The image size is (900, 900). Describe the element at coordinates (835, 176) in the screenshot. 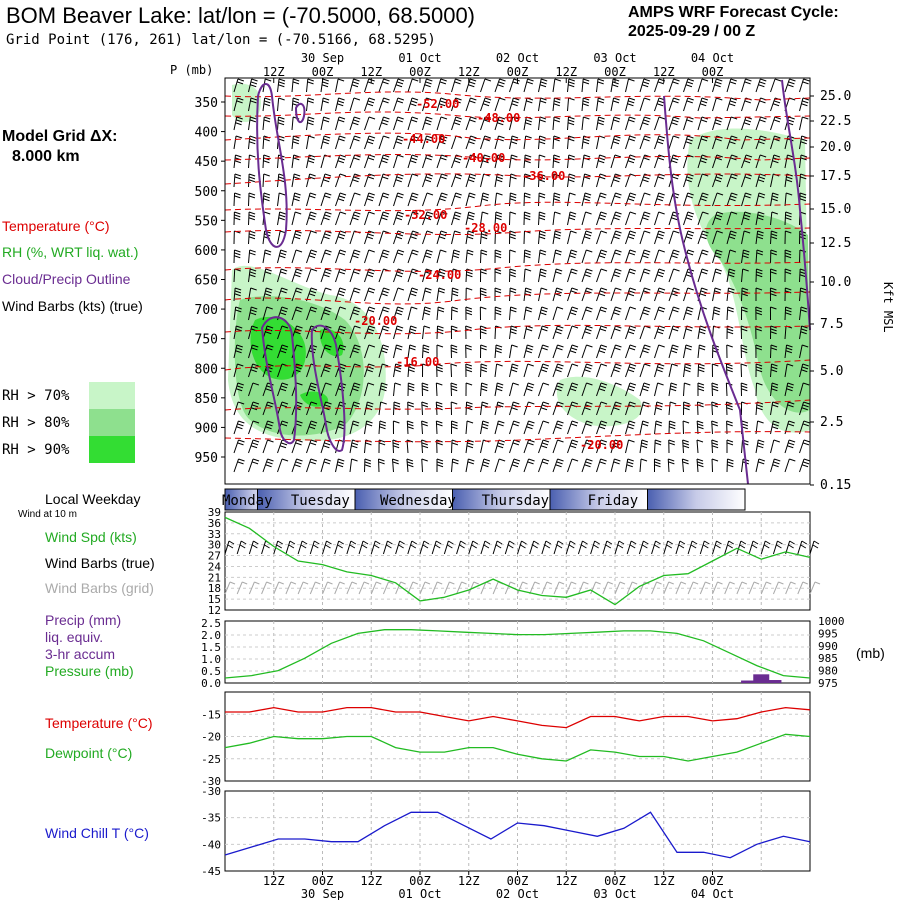

I see `kft-tick-label: 17.5` at that location.